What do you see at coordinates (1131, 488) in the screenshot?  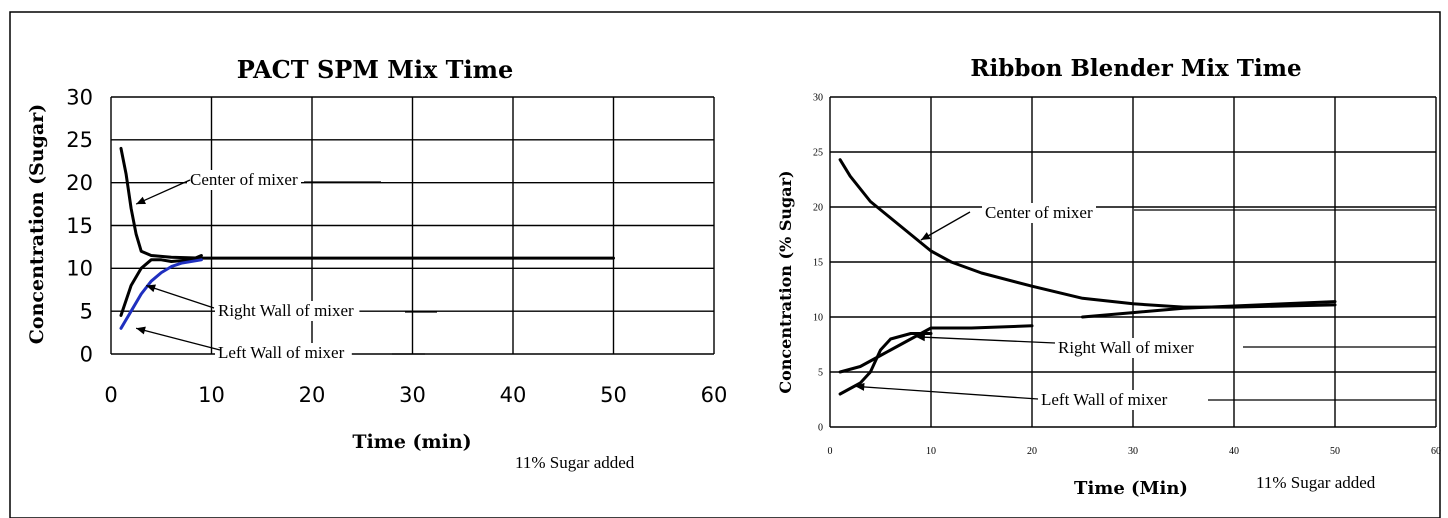 I see `x-axis-label: Time (Min)` at bounding box center [1131, 488].